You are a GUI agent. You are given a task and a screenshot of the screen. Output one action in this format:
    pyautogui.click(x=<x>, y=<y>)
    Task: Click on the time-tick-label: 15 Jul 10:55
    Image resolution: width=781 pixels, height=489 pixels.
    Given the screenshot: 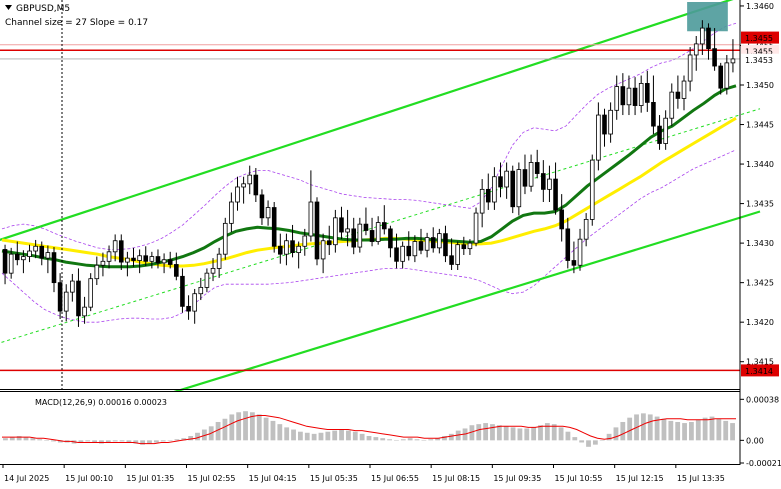 What is the action you would take?
    pyautogui.click(x=579, y=478)
    